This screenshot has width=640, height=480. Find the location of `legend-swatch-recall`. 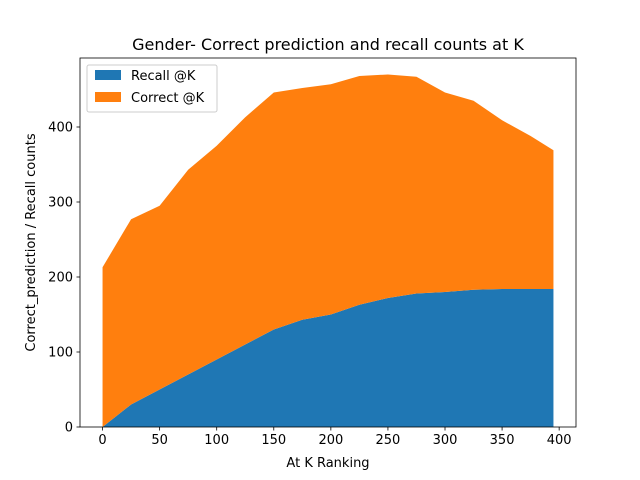

legend-swatch-recall is located at coordinates (108, 75).